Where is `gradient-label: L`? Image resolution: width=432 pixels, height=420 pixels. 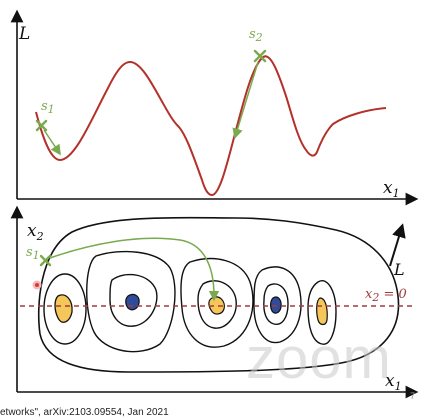 gradient-label: L is located at coordinates (399, 269).